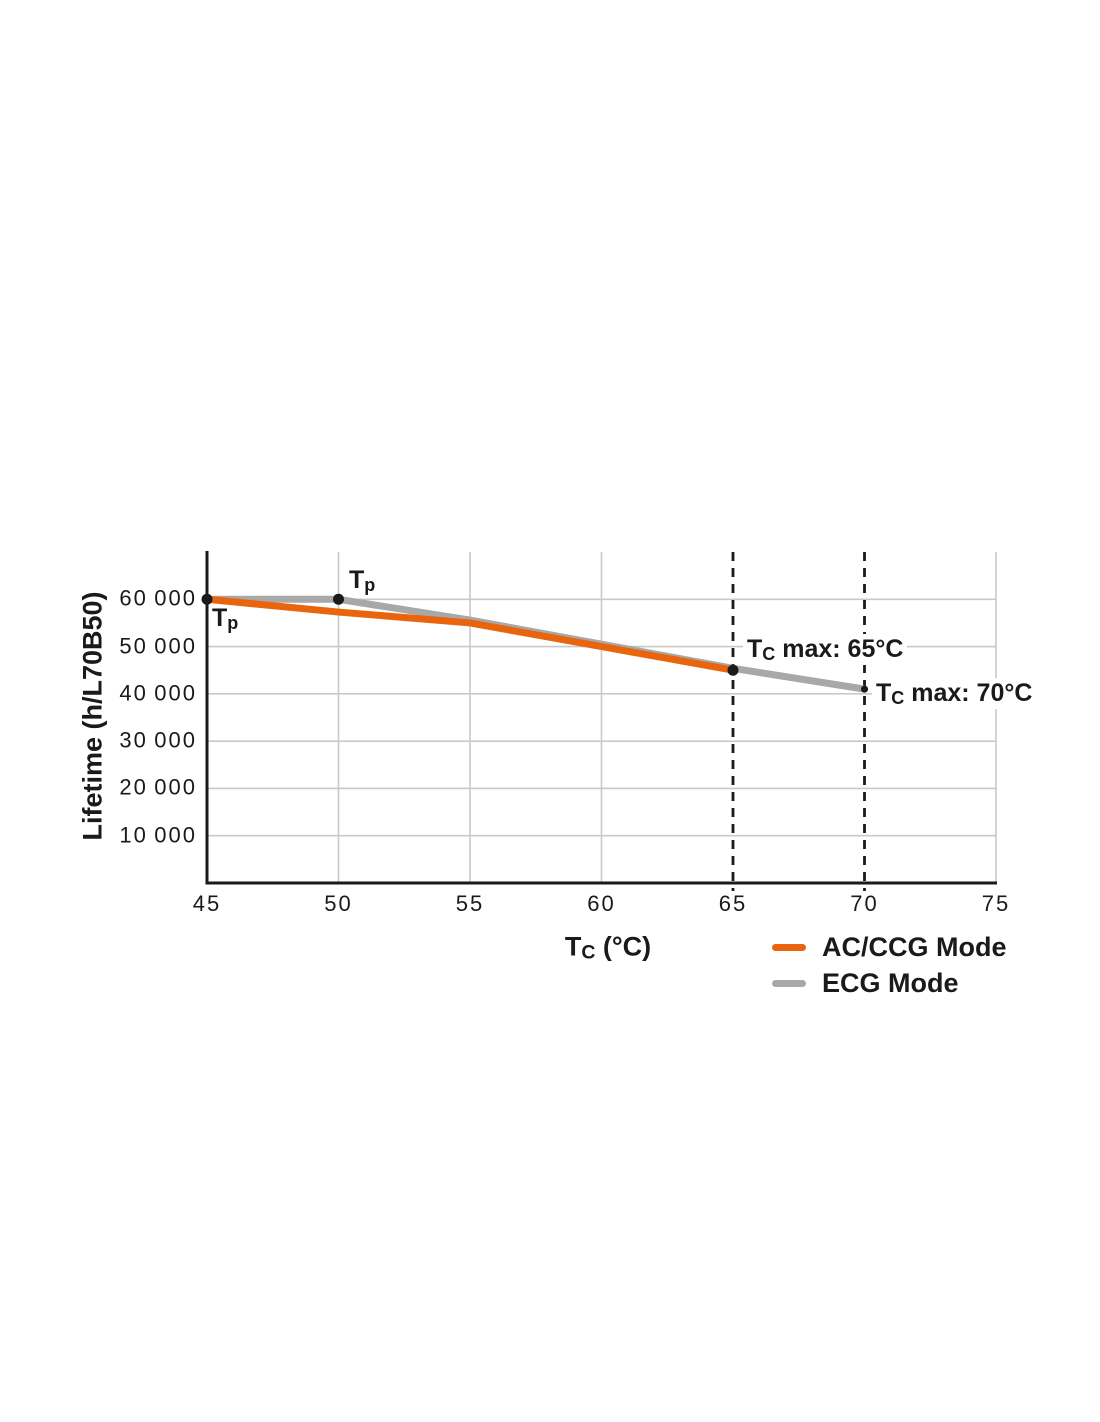  I want to click on x-tick-label: 70, so click(864, 903).